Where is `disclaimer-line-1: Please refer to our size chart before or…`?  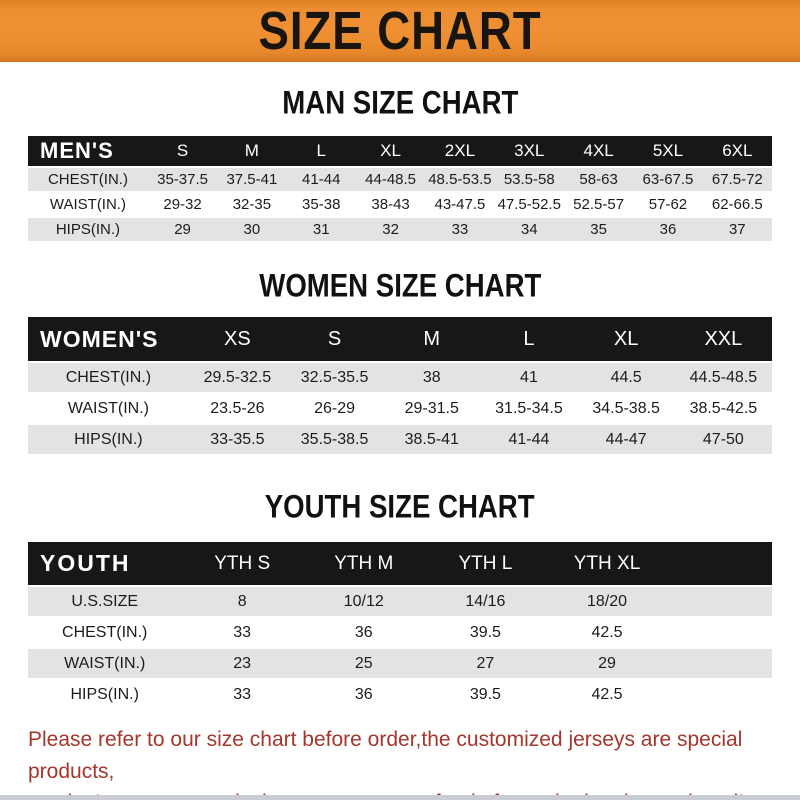
disclaimer-line-1: Please refer to our size chart before or… is located at coordinates (385, 755).